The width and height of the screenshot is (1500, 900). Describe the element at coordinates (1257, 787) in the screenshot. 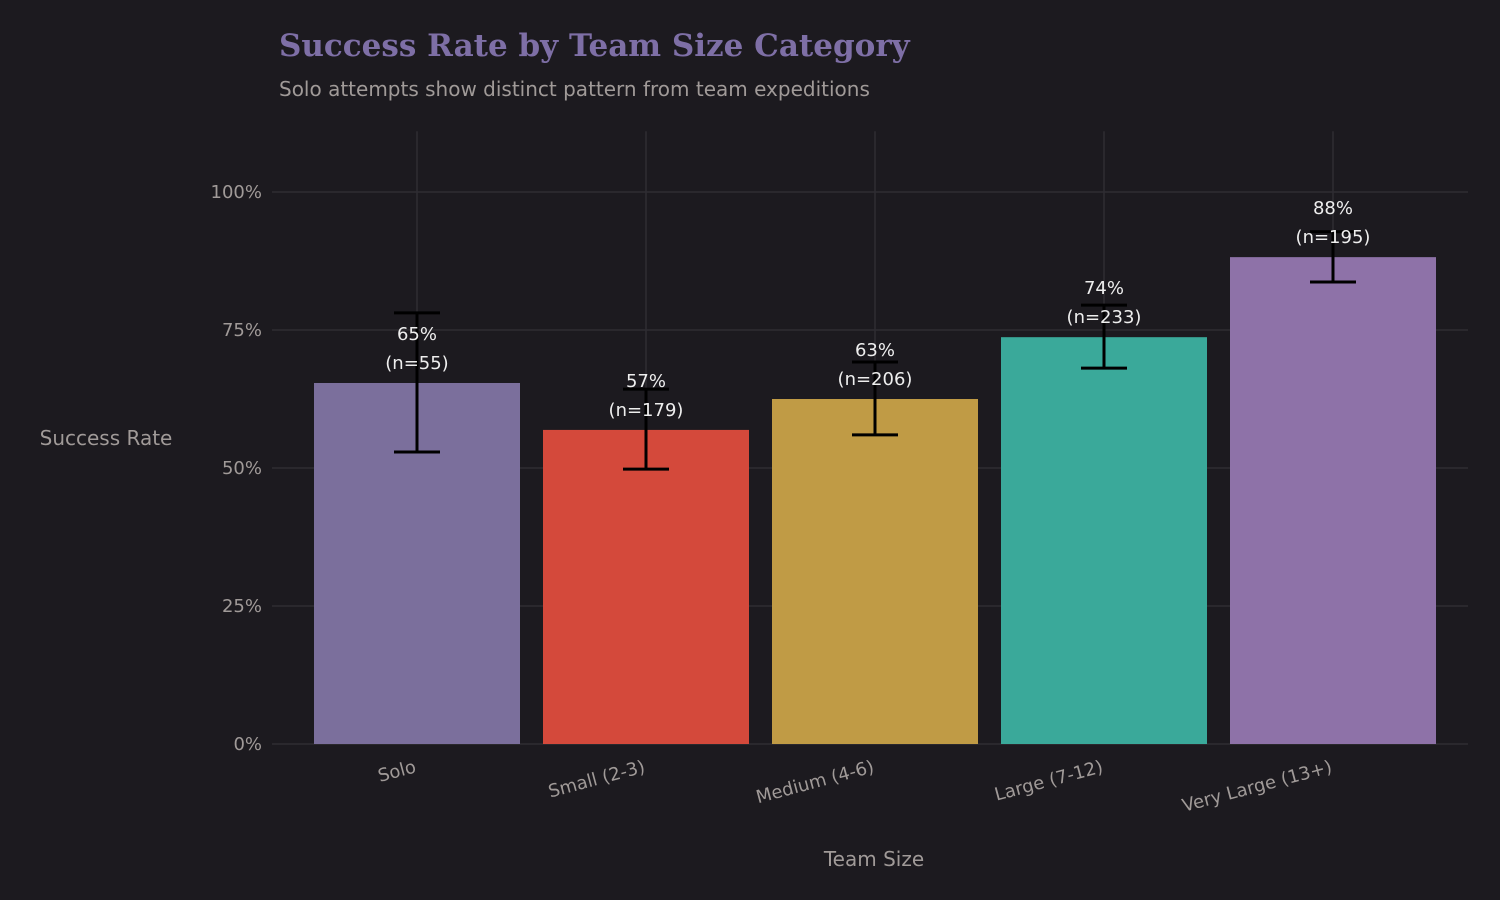

I see `x-tick-label: Very Large (13+)` at that location.